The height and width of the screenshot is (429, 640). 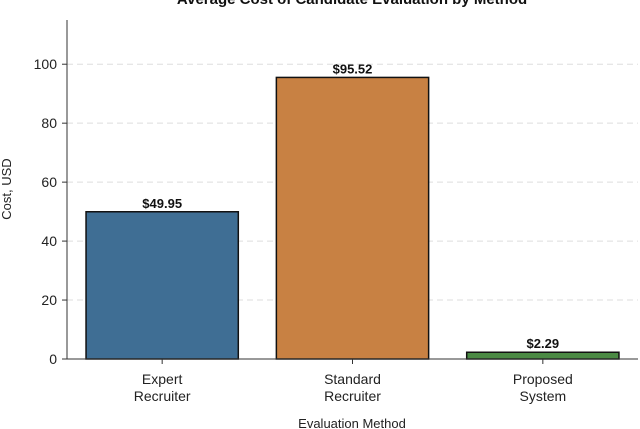 What do you see at coordinates (49, 123) in the screenshot?
I see `y-tick-label: 80` at bounding box center [49, 123].